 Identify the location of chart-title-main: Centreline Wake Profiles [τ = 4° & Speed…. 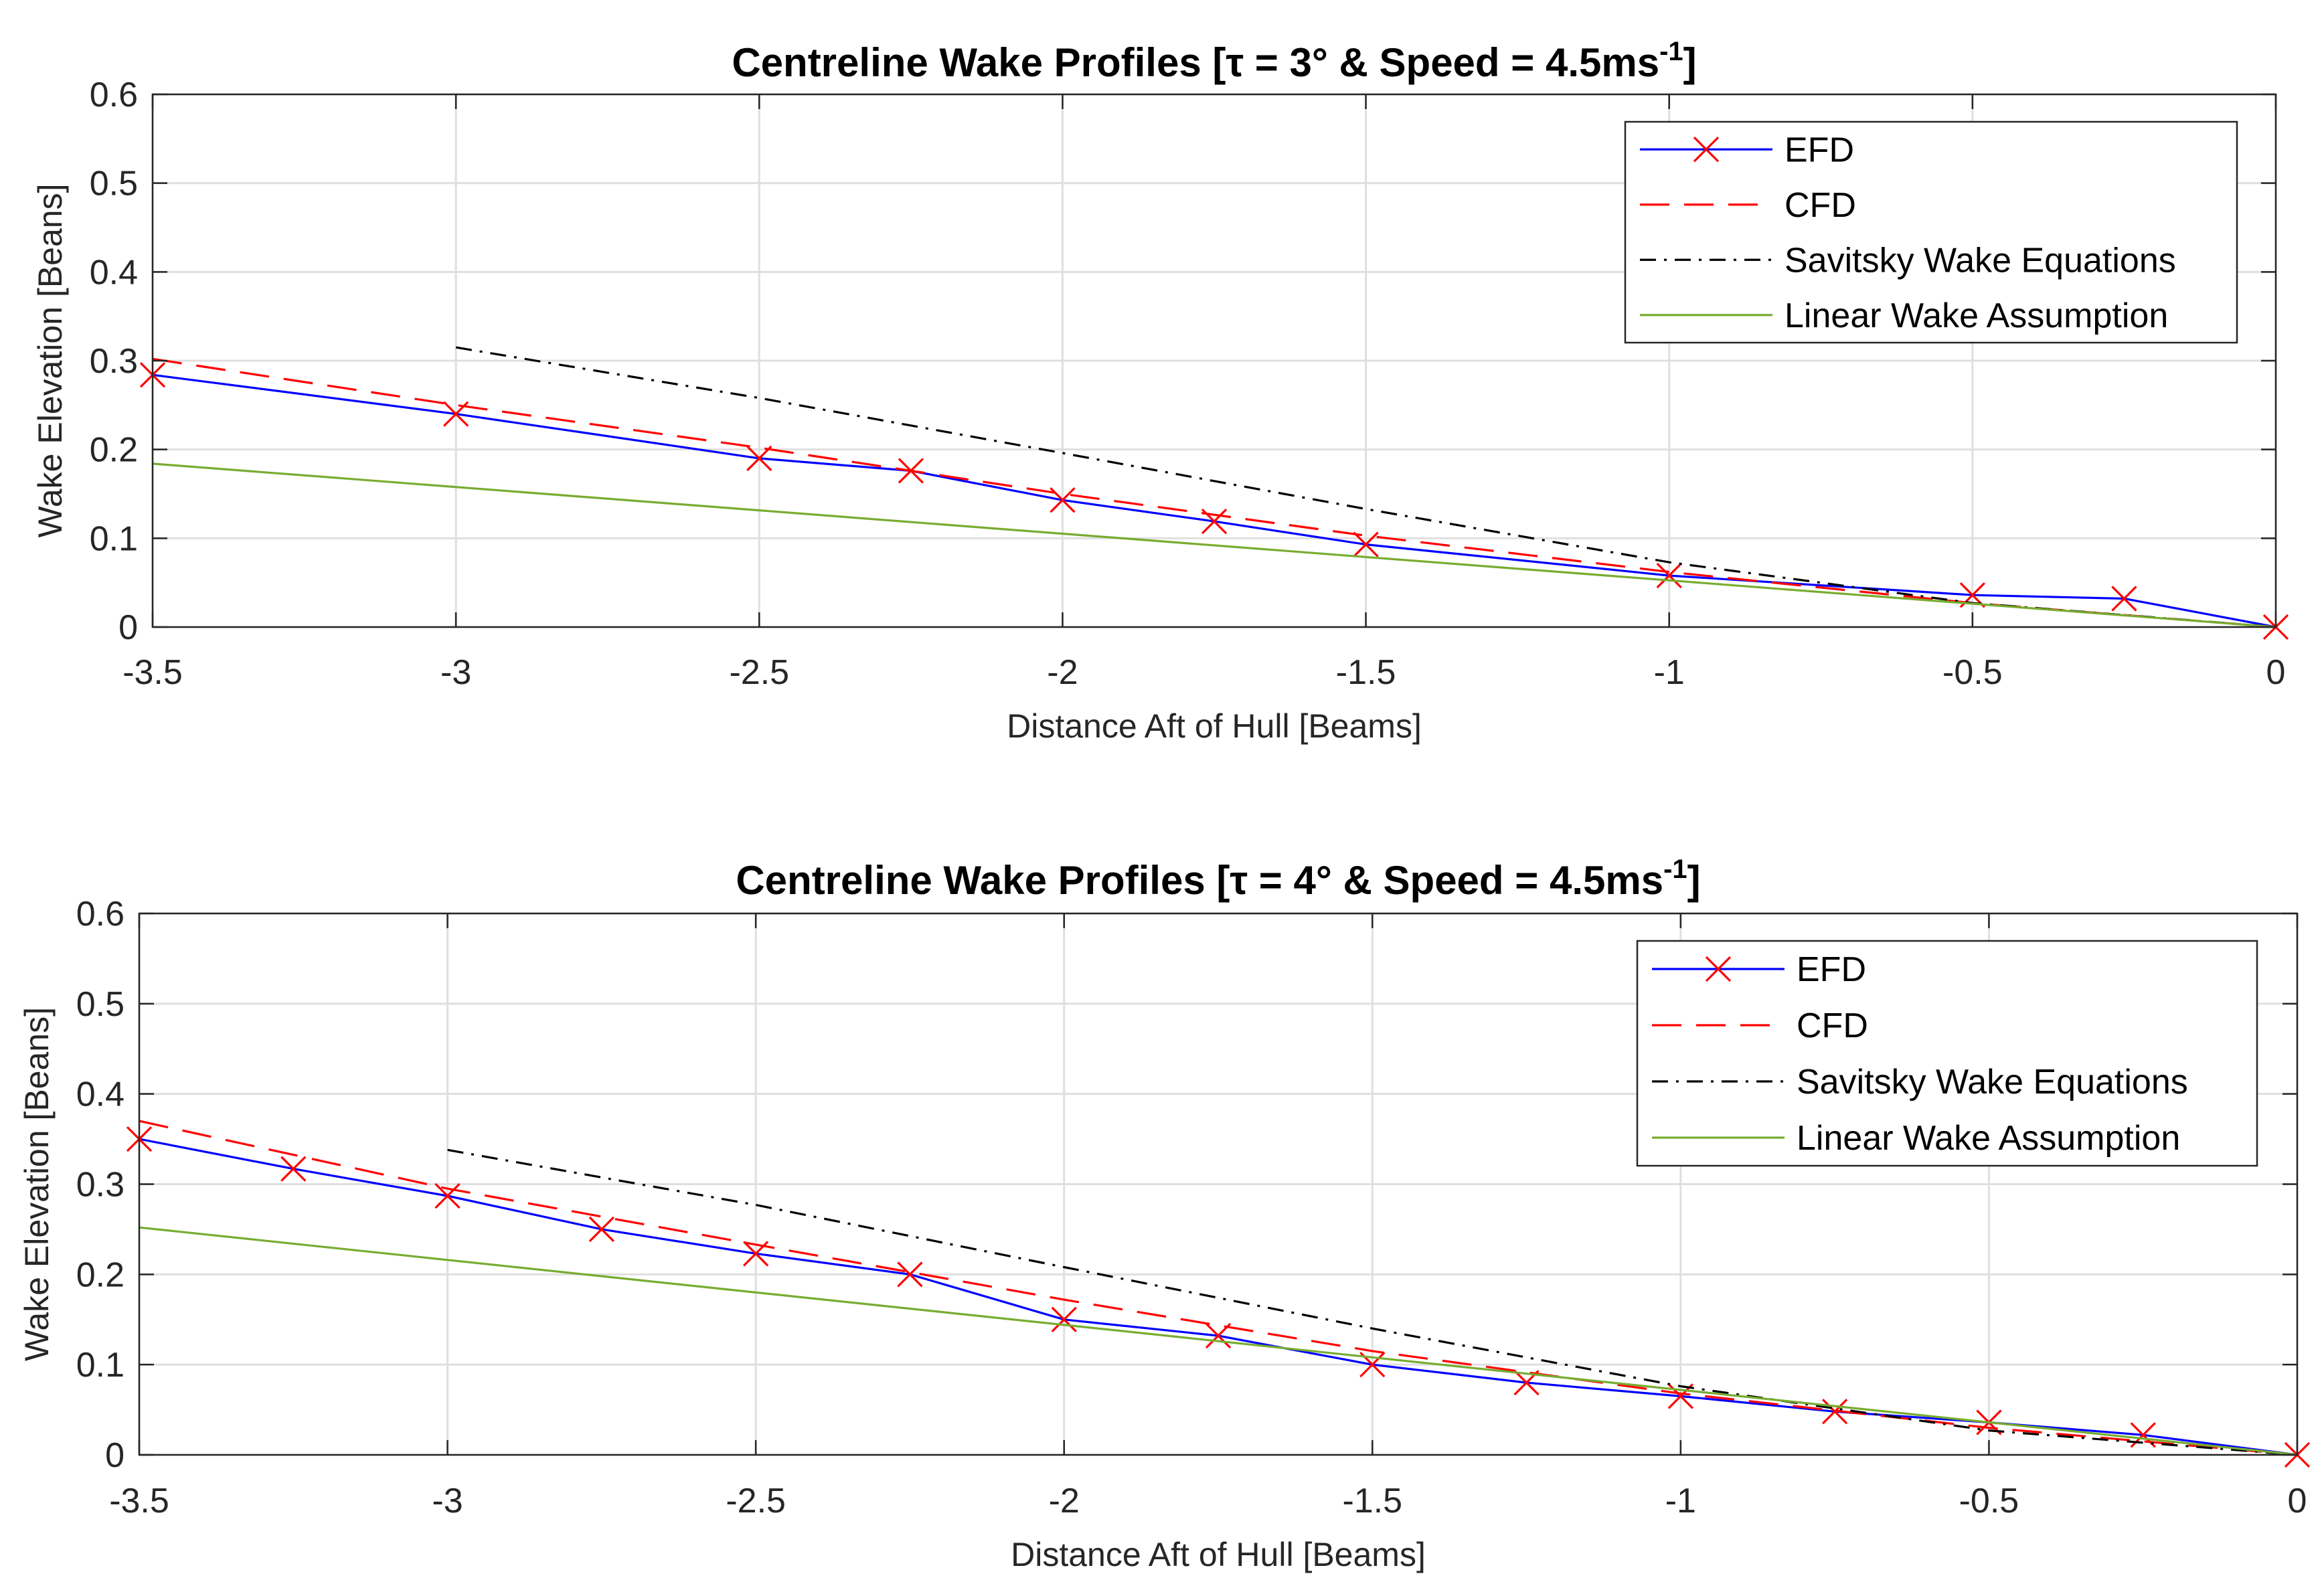
(1199, 880).